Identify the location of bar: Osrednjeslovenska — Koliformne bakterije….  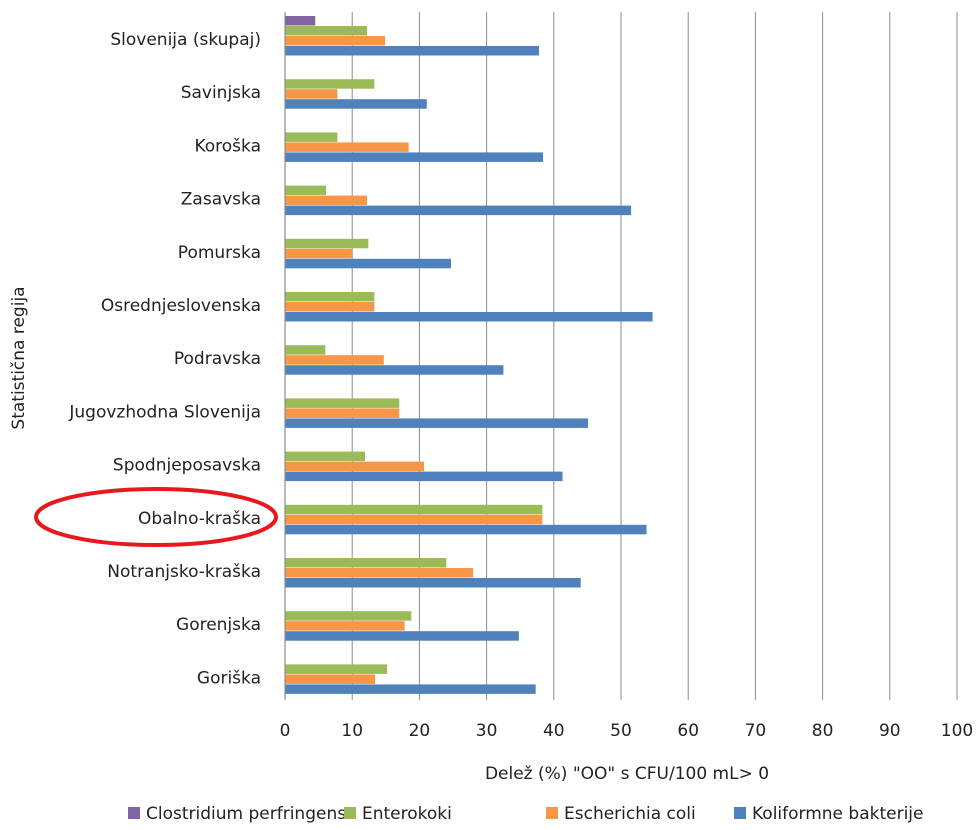
(469, 317).